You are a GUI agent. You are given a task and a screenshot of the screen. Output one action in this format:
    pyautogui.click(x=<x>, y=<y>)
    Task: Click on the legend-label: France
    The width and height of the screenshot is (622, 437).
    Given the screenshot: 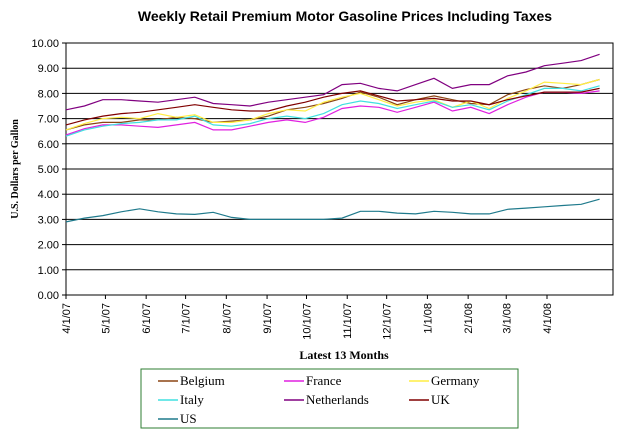 What is the action you would take?
    pyautogui.click(x=324, y=380)
    